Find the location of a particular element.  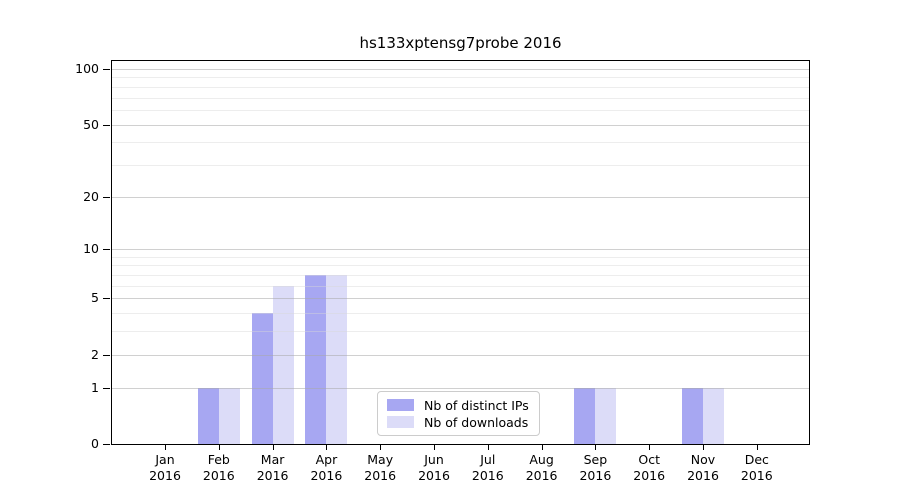

x-tick-label: Dec 2016 is located at coordinates (757, 468).